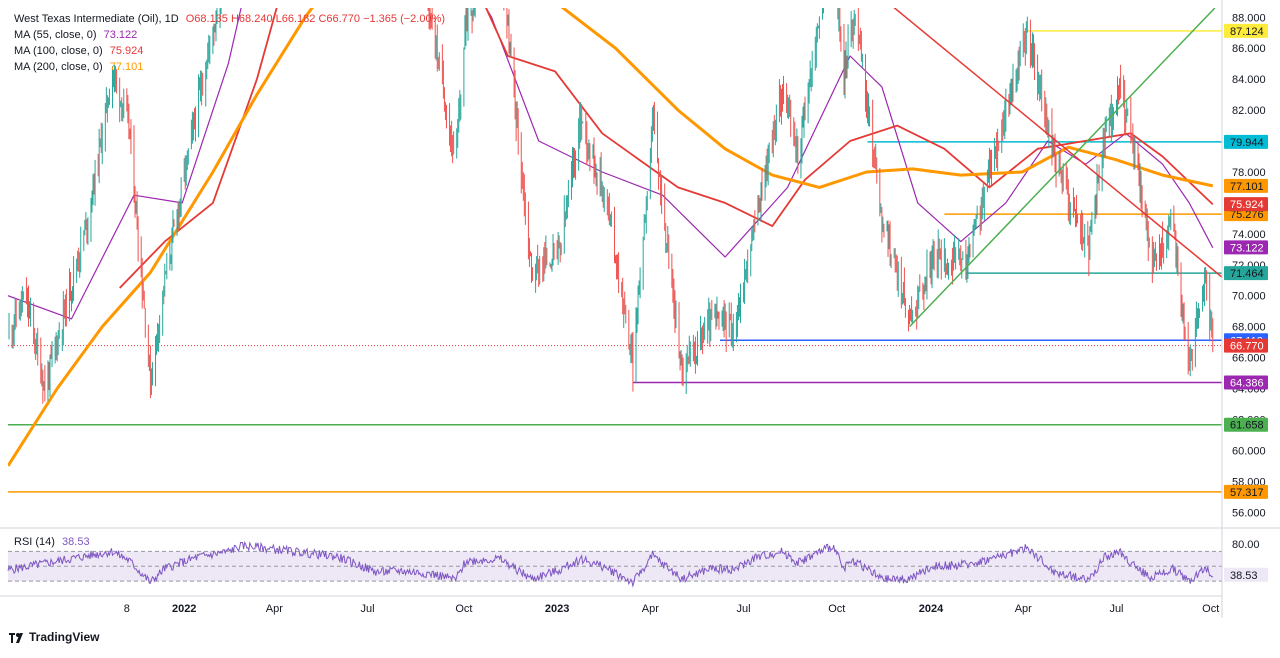 The height and width of the screenshot is (658, 1280). I want to click on ma100-legend-label: MA (100, close, 0), so click(58, 51).